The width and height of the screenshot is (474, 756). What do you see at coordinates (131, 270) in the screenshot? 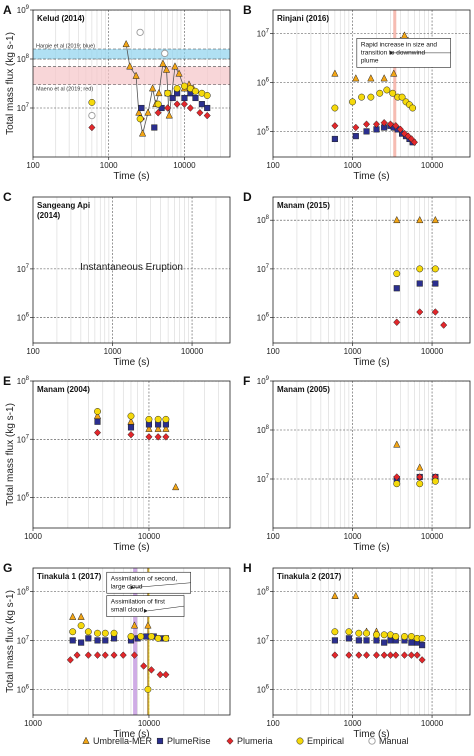
I see `plot-area-c` at bounding box center [131, 270].